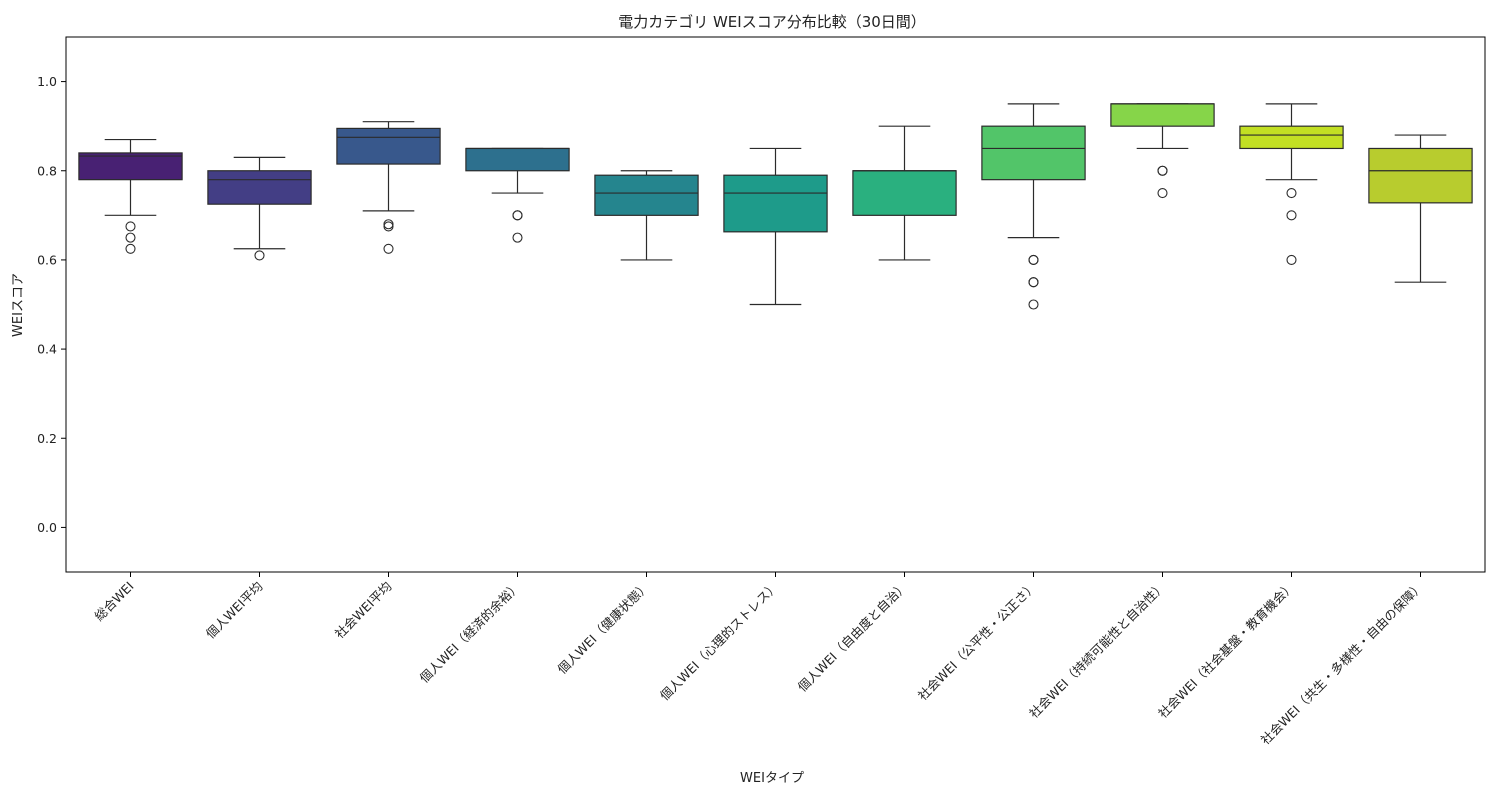  I want to click on y-tick-label: 1.0, so click(47, 81).